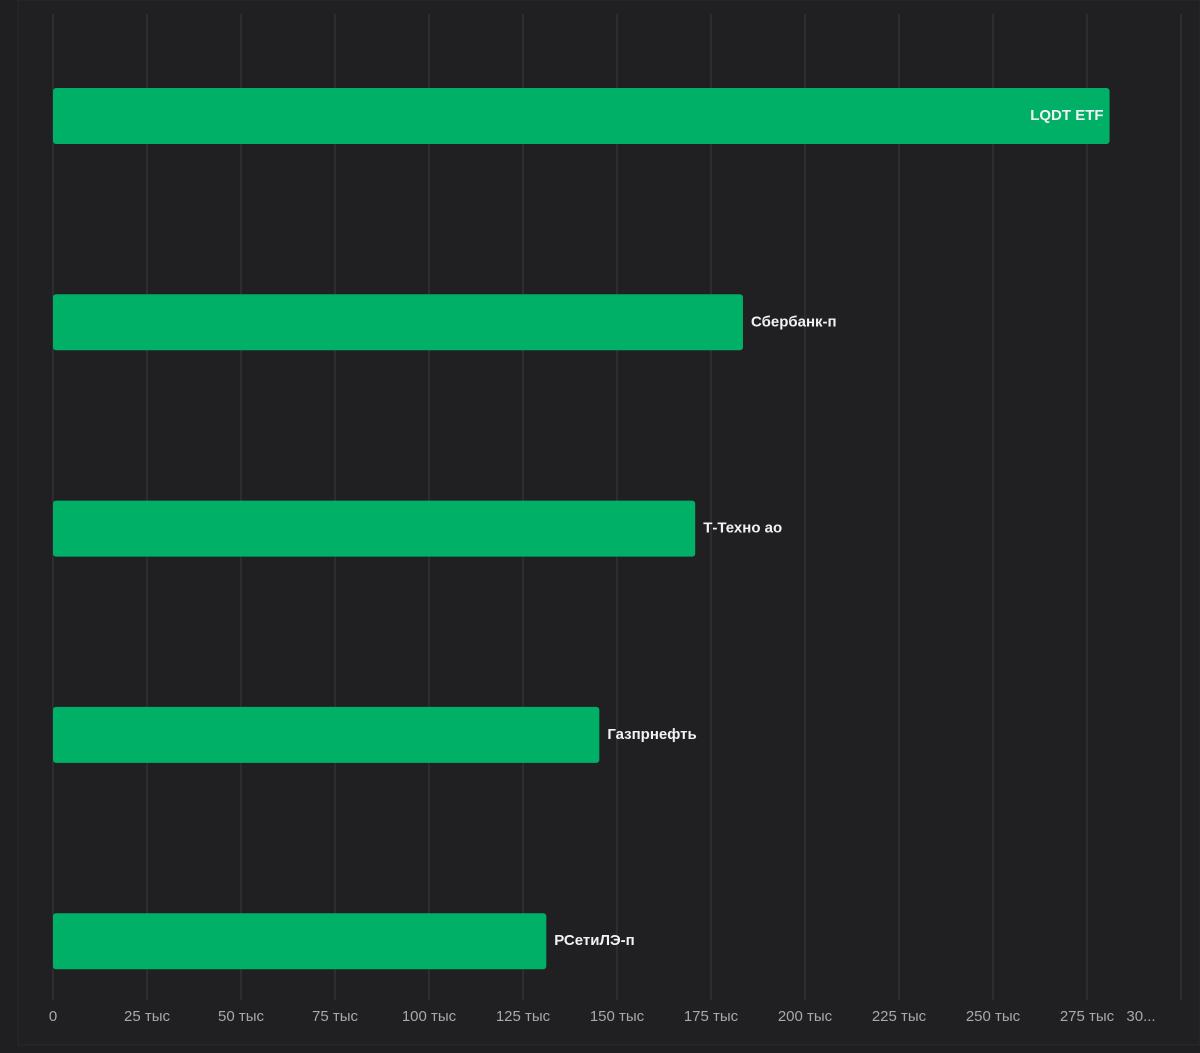  What do you see at coordinates (1066, 115) in the screenshot?
I see `bar-label: LQDT ETF` at bounding box center [1066, 115].